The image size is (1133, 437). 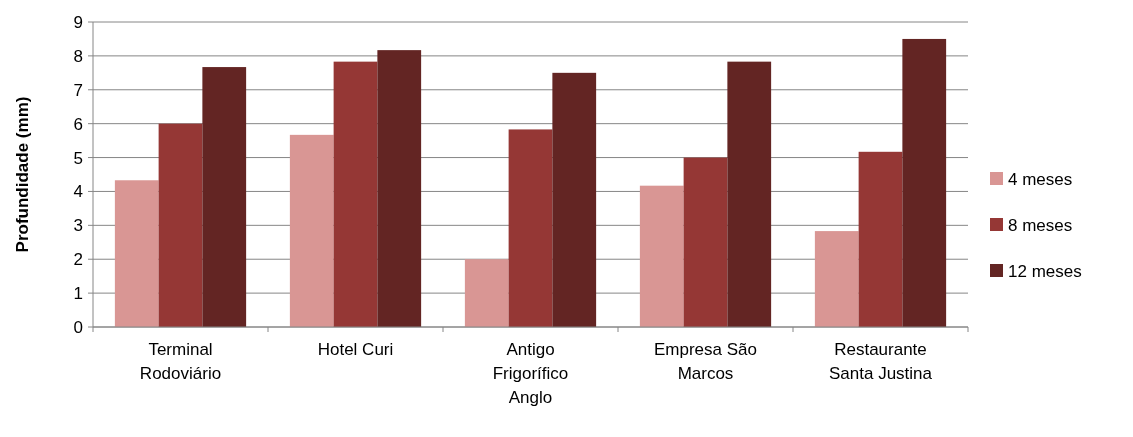 What do you see at coordinates (78, 56) in the screenshot?
I see `y-tick-label: 8` at bounding box center [78, 56].